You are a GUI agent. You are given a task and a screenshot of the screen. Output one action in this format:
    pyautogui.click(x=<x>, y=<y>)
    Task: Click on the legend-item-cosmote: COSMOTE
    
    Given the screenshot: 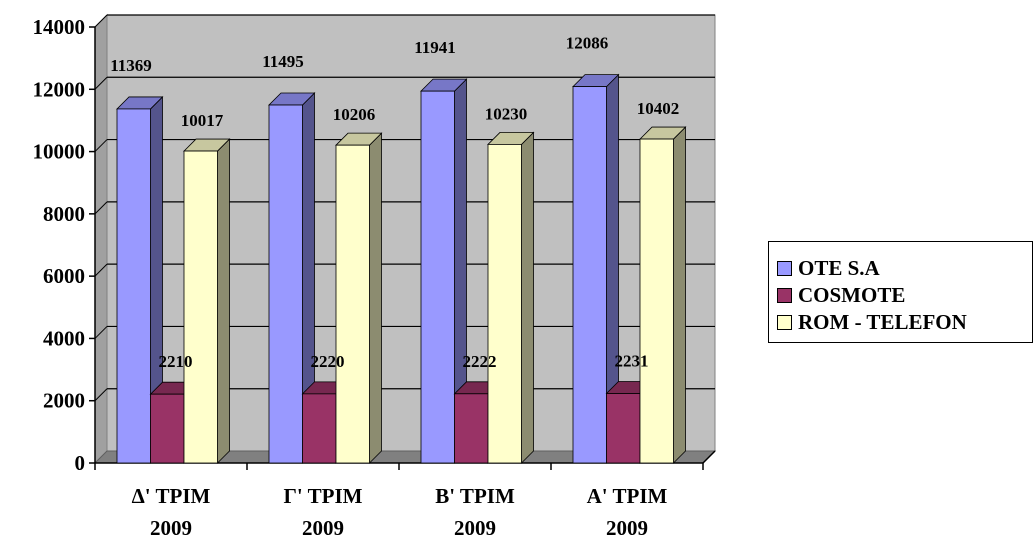 What is the action you would take?
    pyautogui.click(x=841, y=295)
    